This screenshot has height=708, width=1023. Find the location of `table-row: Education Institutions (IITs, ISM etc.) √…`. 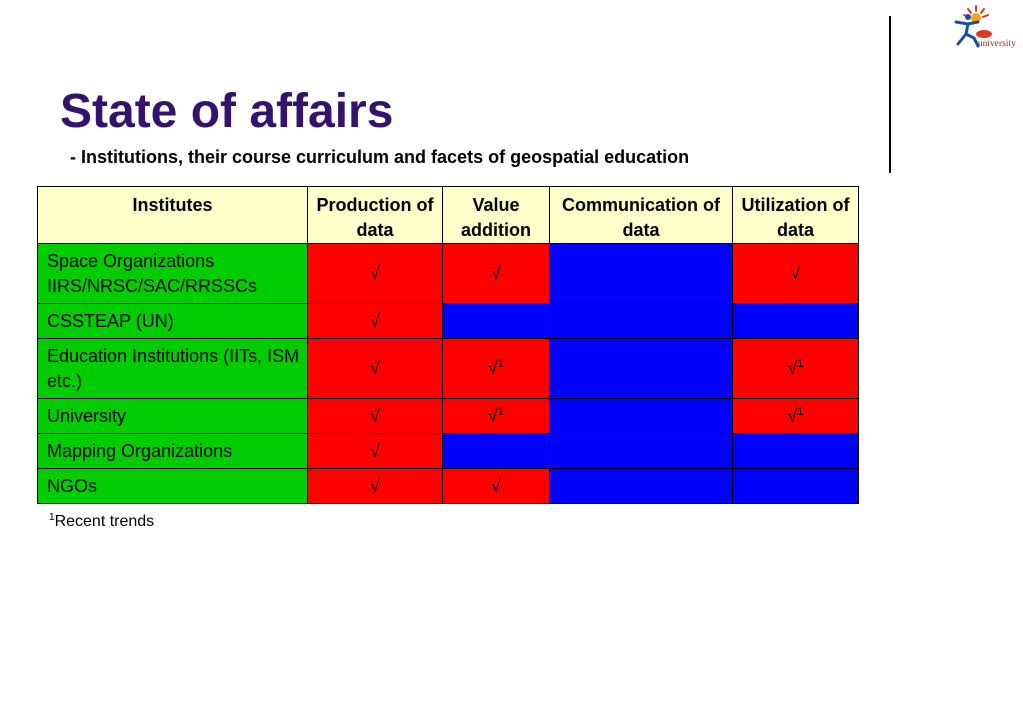

table-row: Education Institutions (IITs, ISM etc.) √… is located at coordinates (448, 368).